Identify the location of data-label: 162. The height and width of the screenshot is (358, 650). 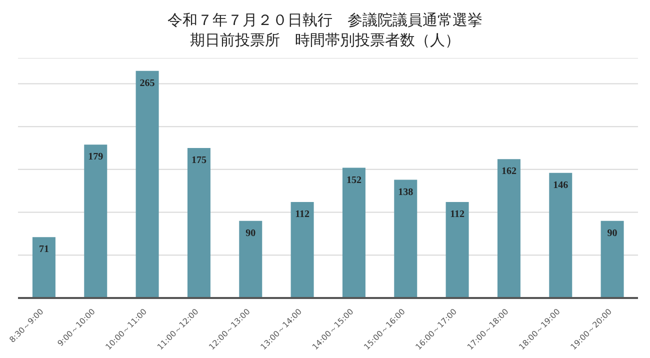
(508, 172).